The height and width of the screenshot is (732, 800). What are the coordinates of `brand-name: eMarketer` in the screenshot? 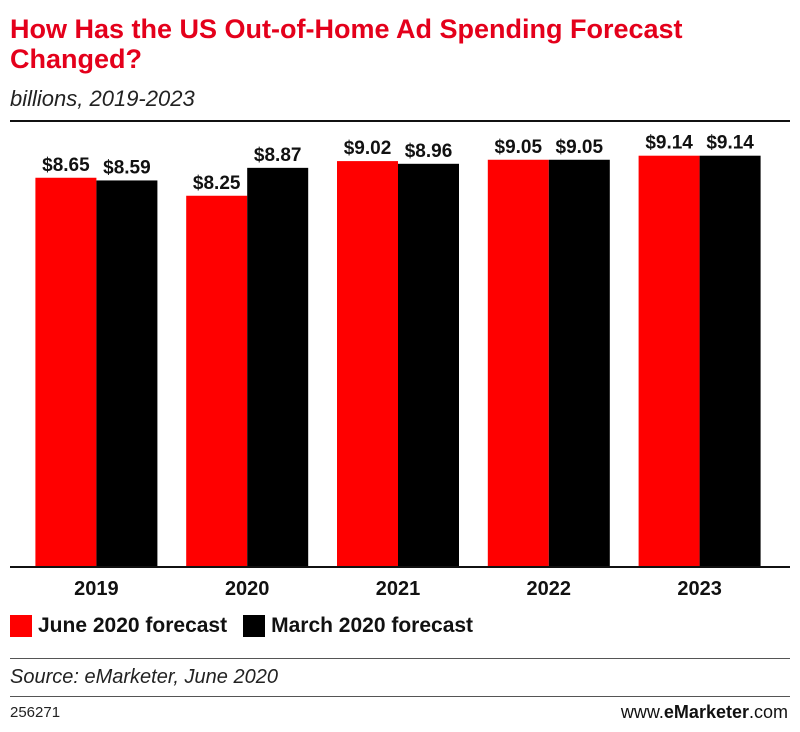 It's located at (706, 712).